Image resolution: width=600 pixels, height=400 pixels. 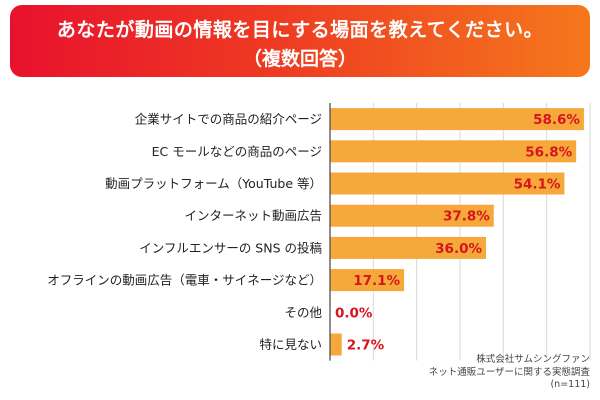 What do you see at coordinates (290, 344) in the screenshot?
I see `category-label: 特に見ない` at bounding box center [290, 344].